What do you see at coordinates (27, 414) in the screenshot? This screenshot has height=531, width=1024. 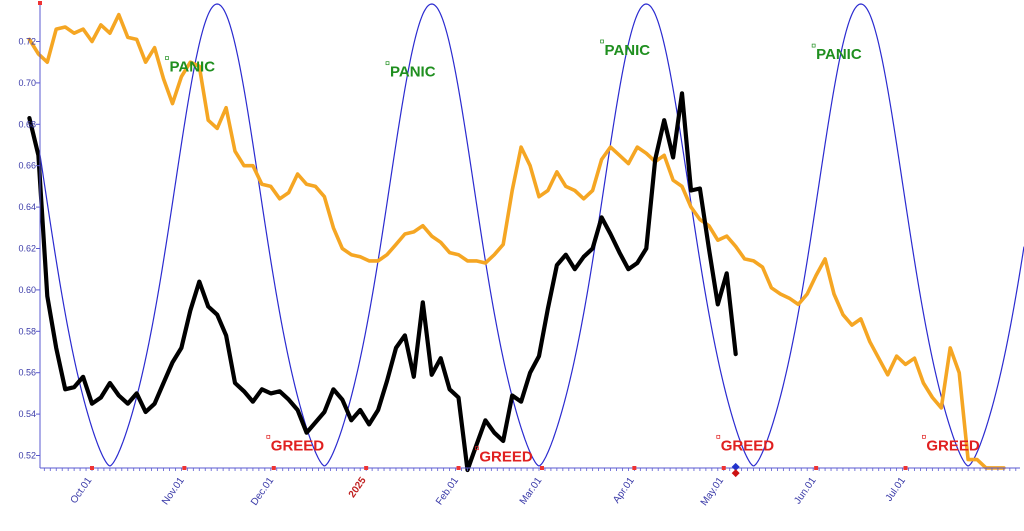 I see `y-tick-label: 0.54` at bounding box center [27, 414].